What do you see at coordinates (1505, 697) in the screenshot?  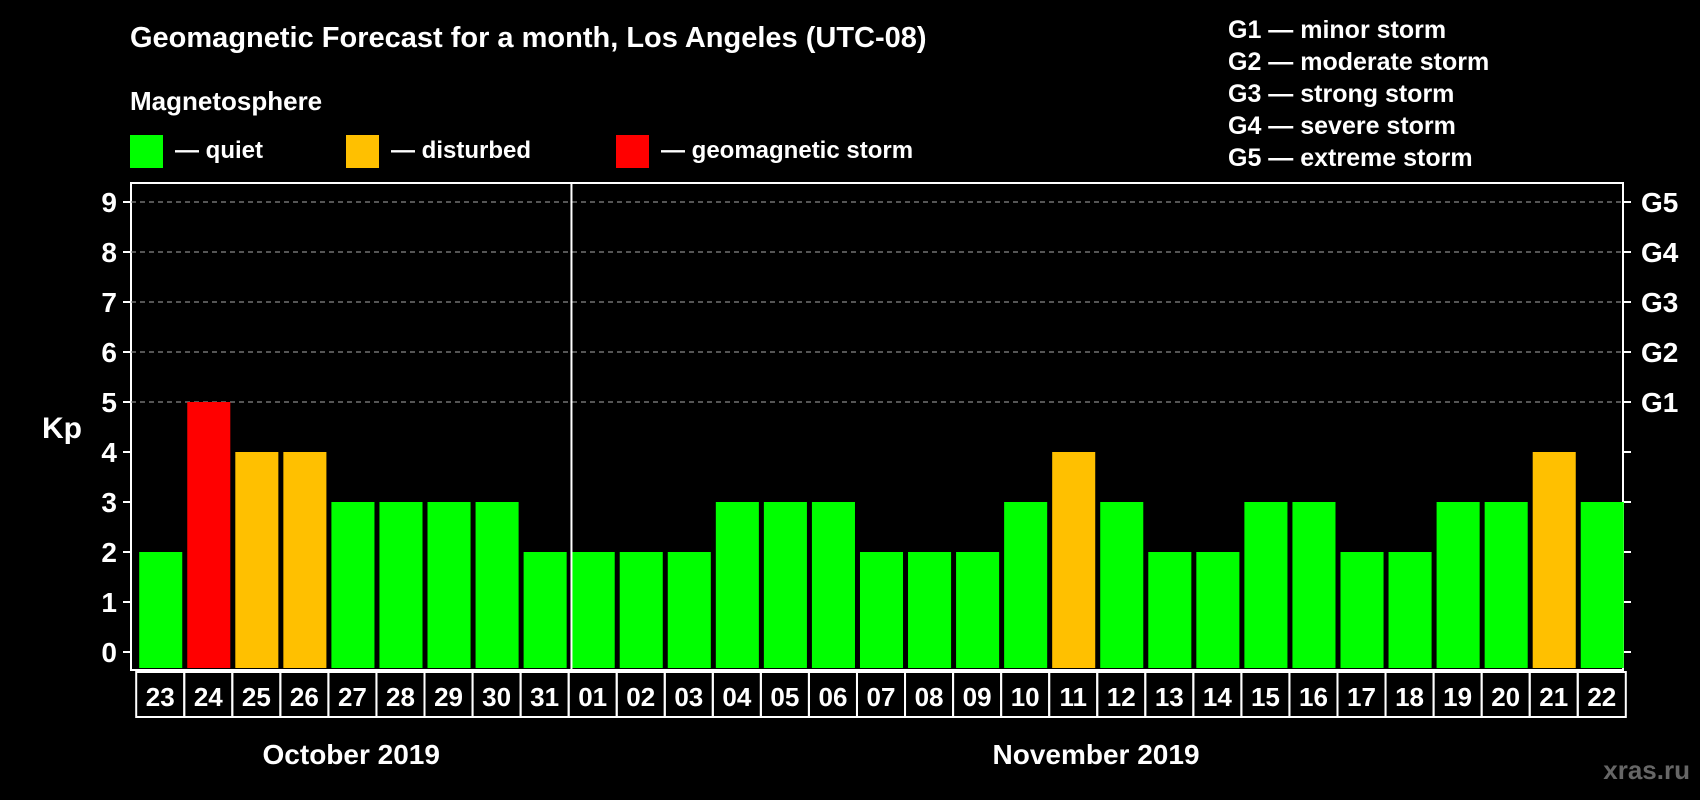 I see `x-tick-label-28: 20` at bounding box center [1505, 697].